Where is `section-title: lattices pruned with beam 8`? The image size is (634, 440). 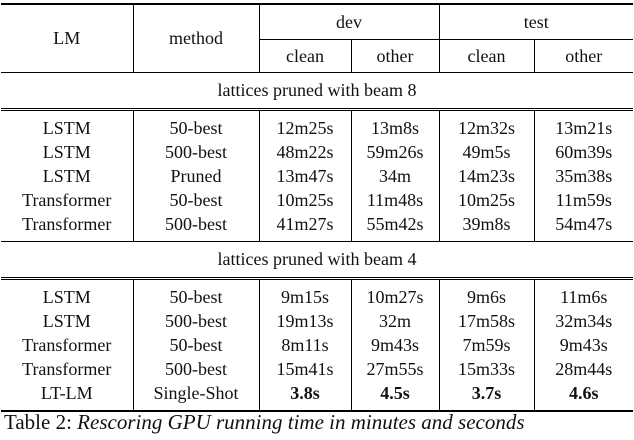 section-title: lattices pruned with beam 8 is located at coordinates (317, 91).